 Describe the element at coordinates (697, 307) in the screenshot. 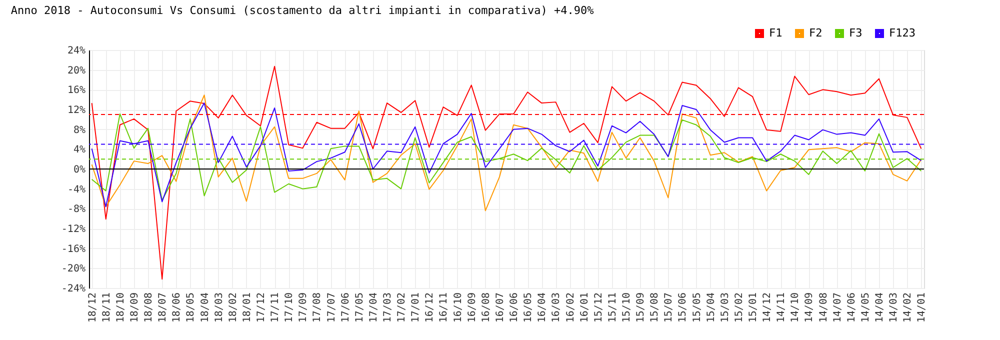

I see `x-tick-label: 15/05` at that location.